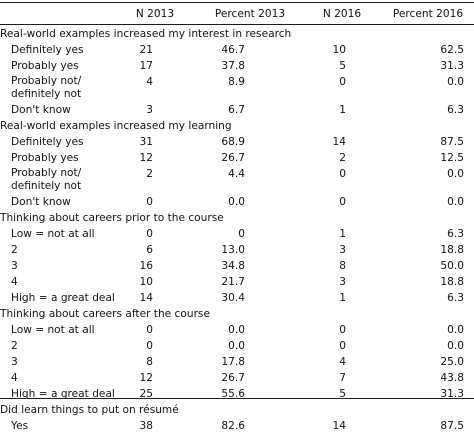  I want to click on cell-p2016: 12.5, so click(452, 158).